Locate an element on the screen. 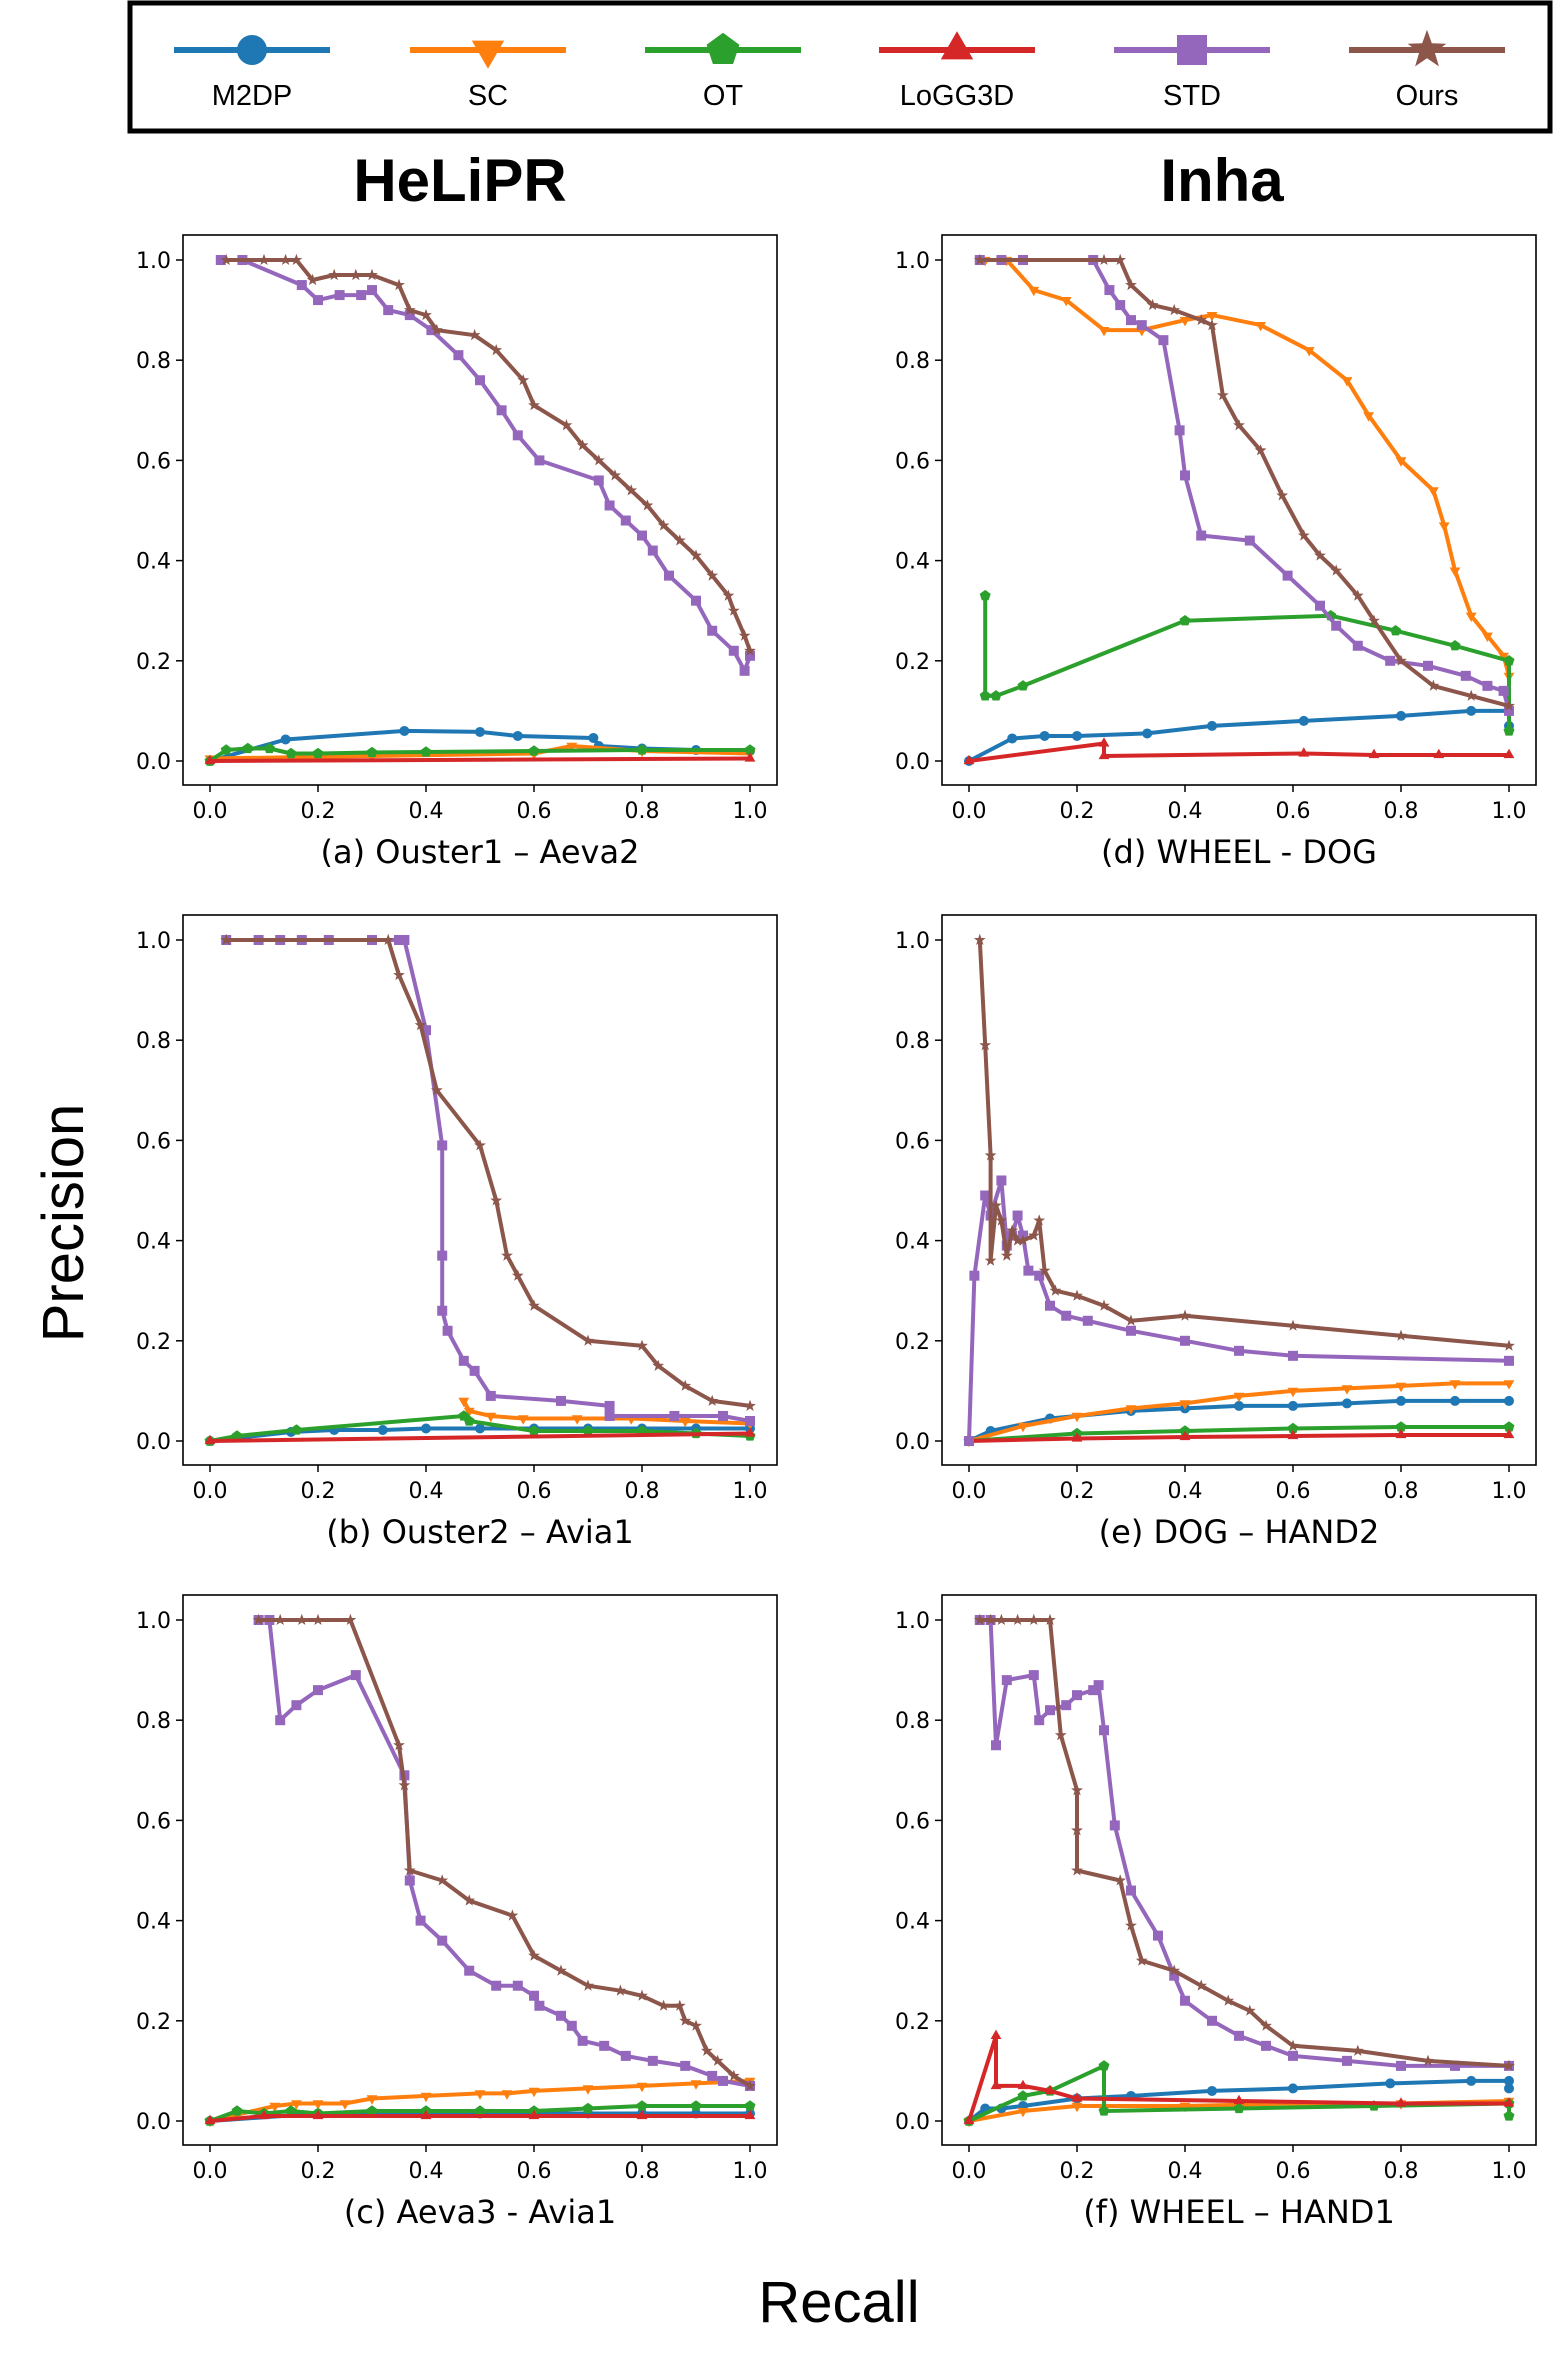 The height and width of the screenshot is (2374, 1555). legend-marker-ours is located at coordinates (1427, 48).